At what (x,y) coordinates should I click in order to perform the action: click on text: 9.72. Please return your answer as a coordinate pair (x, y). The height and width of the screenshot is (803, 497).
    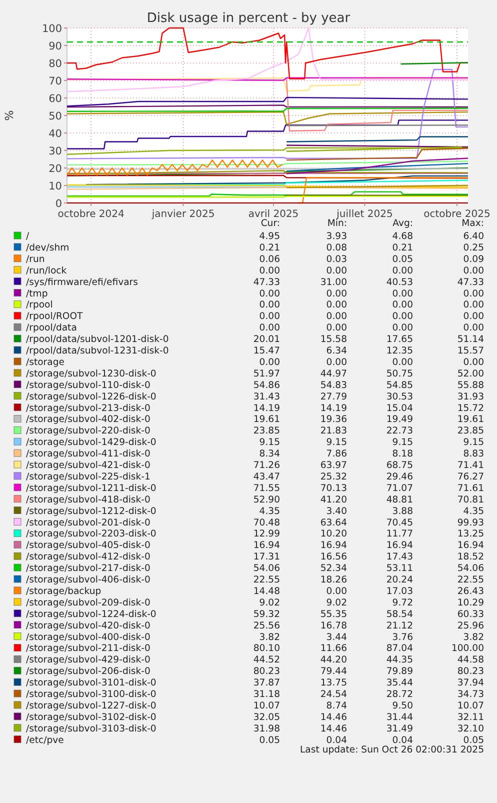
    Looking at the image, I should click on (402, 602).